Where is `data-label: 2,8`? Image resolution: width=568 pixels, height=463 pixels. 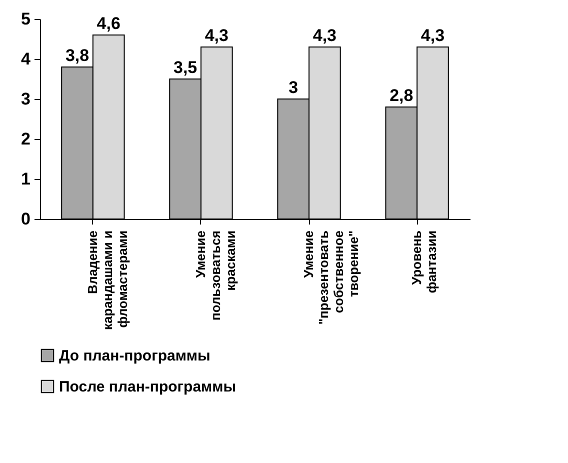 data-label: 2,8 is located at coordinates (402, 95).